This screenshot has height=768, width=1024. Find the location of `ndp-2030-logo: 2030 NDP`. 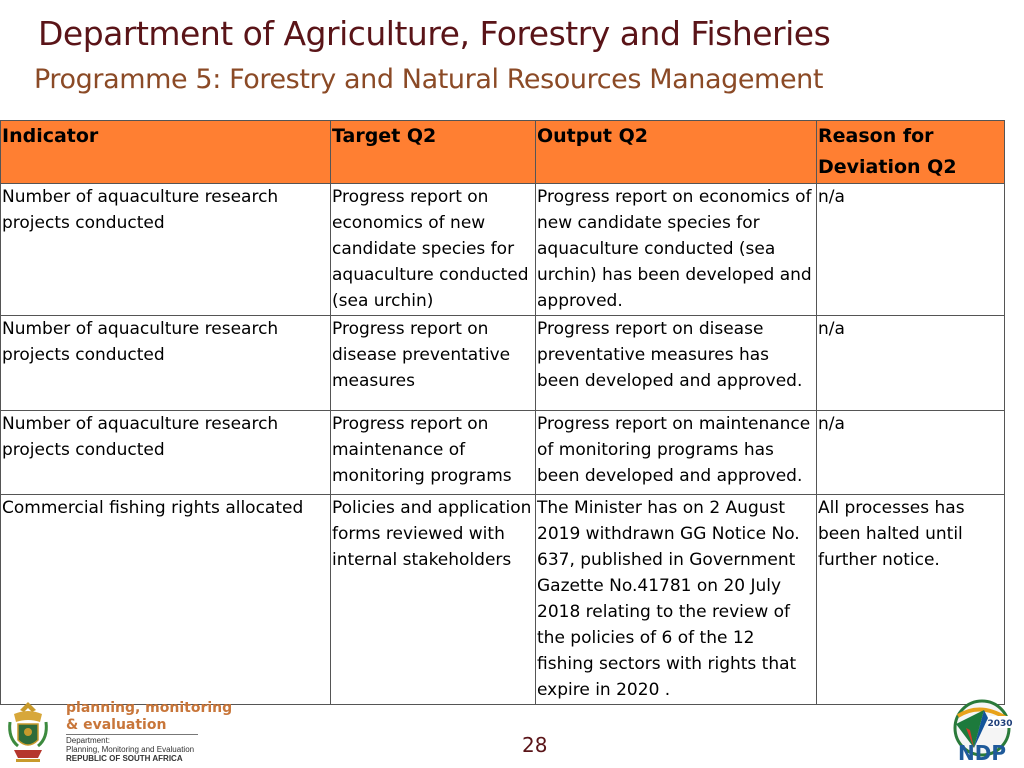

ndp-2030-logo: 2030 NDP is located at coordinates (983, 731).